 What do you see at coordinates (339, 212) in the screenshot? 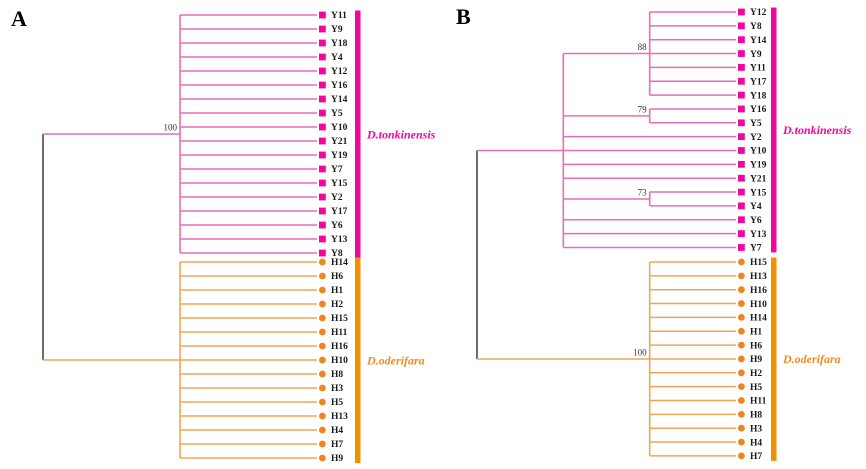
I see `leaf-label: Y17` at bounding box center [339, 212].